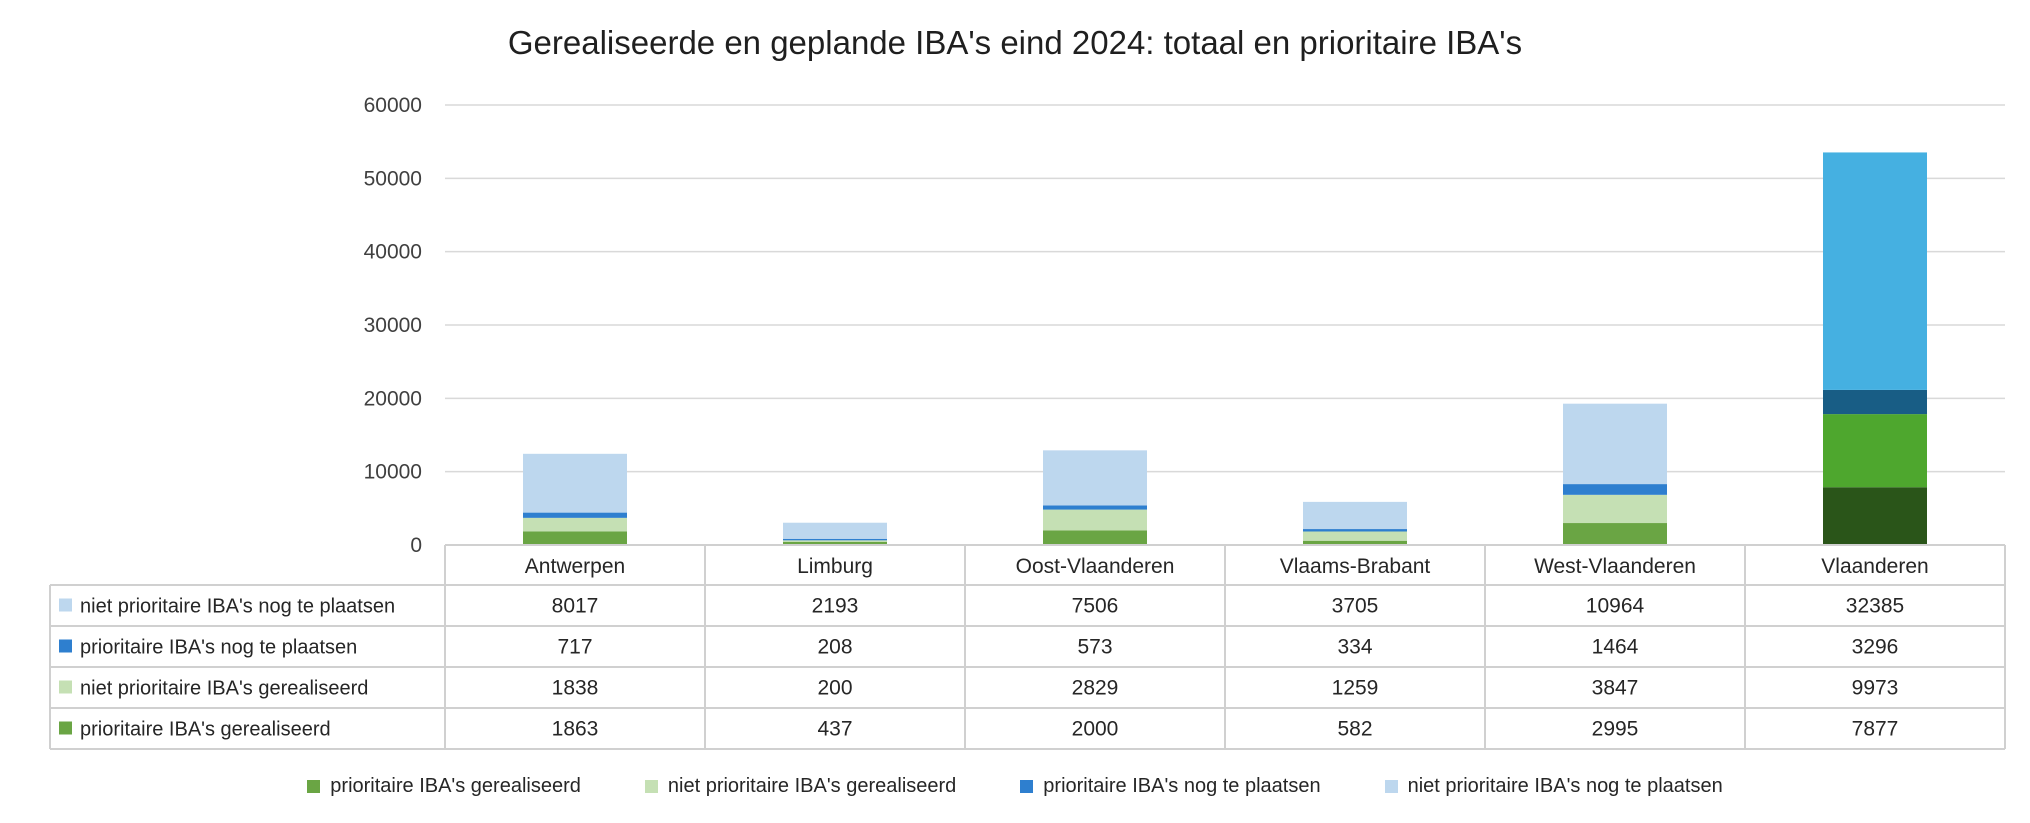 This screenshot has width=2030, height=823. Describe the element at coordinates (1615, 647) in the screenshot. I see `table-cell: 1464` at that location.